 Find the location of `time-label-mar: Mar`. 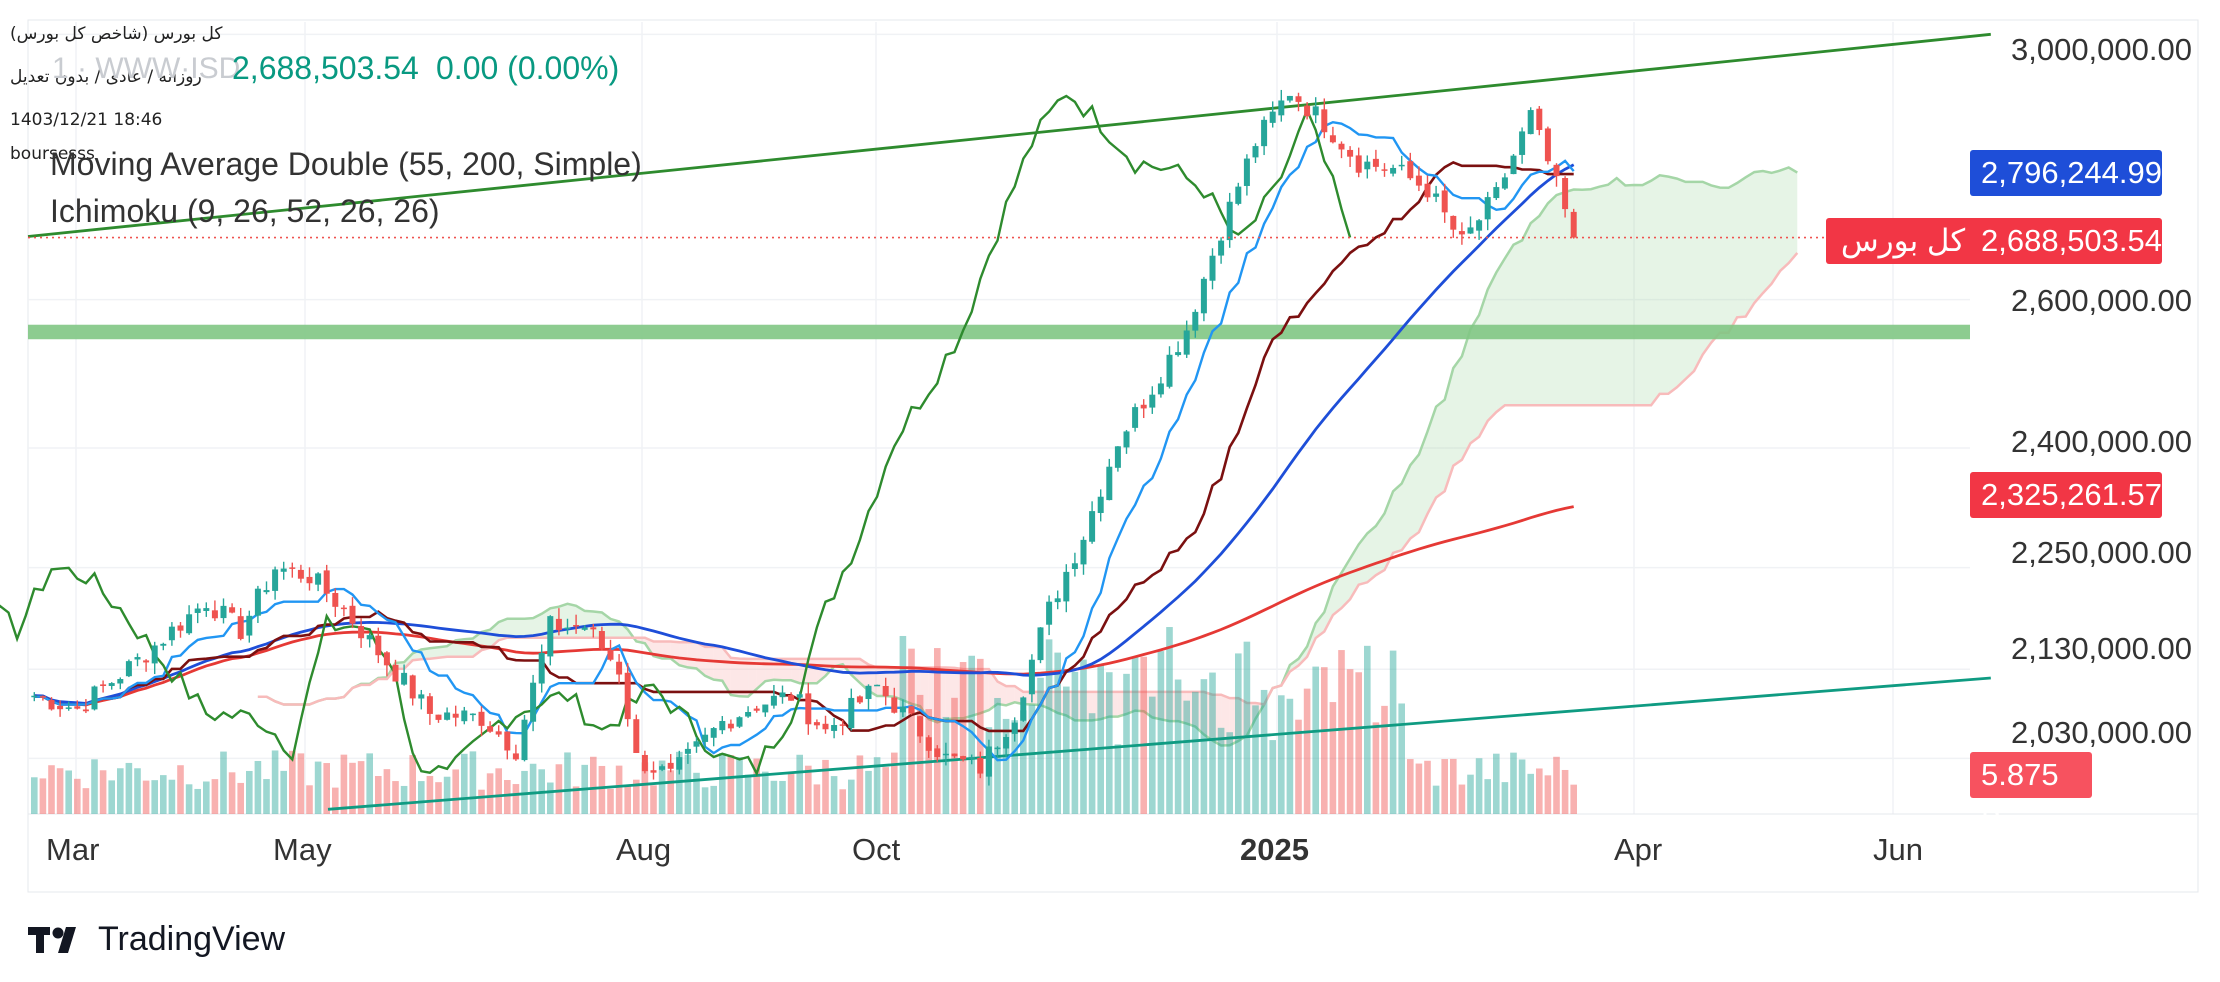

time-label-mar: Mar is located at coordinates (73, 849).